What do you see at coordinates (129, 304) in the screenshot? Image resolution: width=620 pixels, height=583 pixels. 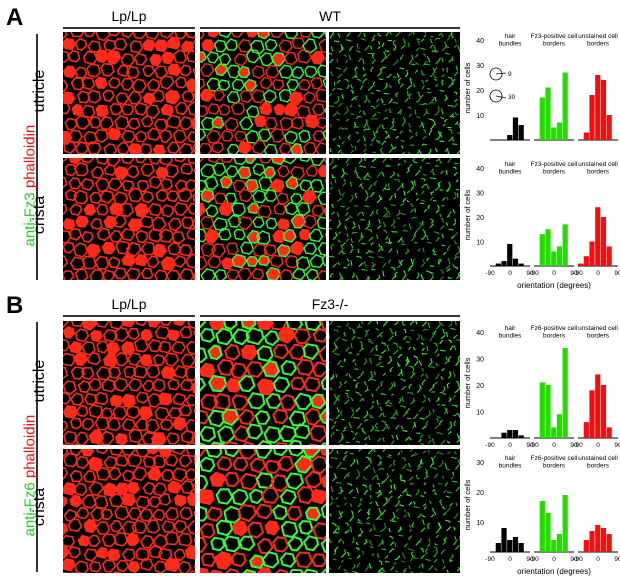 I see `col-header-lp-b: Lp/Lp` at bounding box center [129, 304].